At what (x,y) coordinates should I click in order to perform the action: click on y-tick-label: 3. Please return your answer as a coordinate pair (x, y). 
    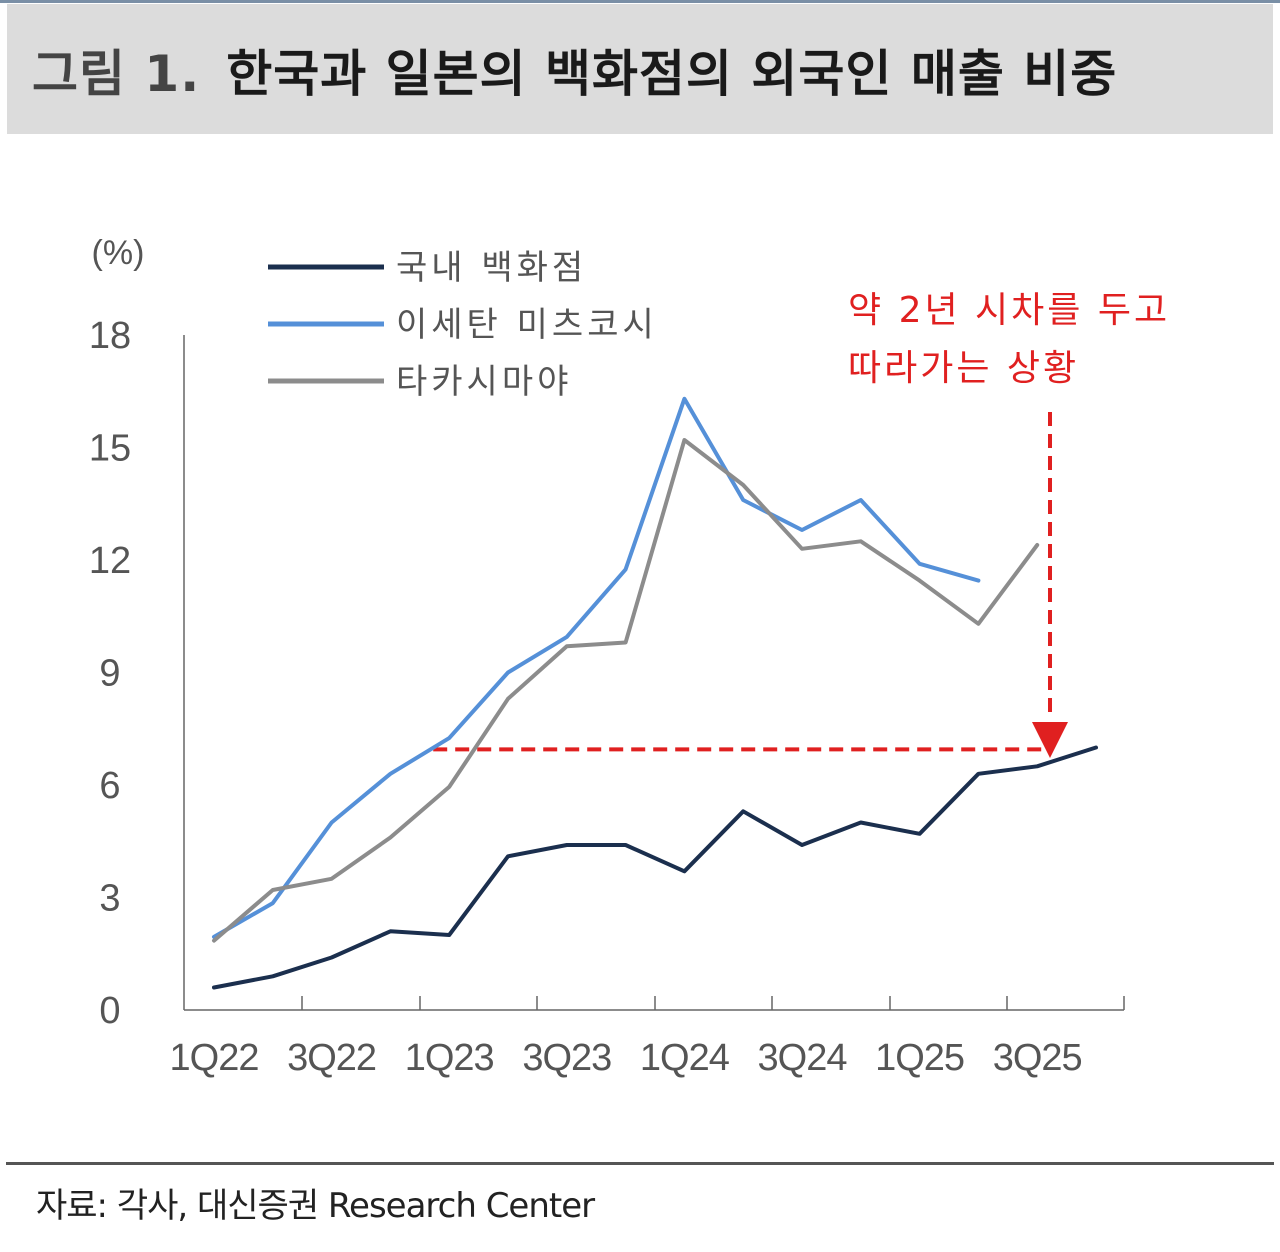
    Looking at the image, I should click on (109, 899).